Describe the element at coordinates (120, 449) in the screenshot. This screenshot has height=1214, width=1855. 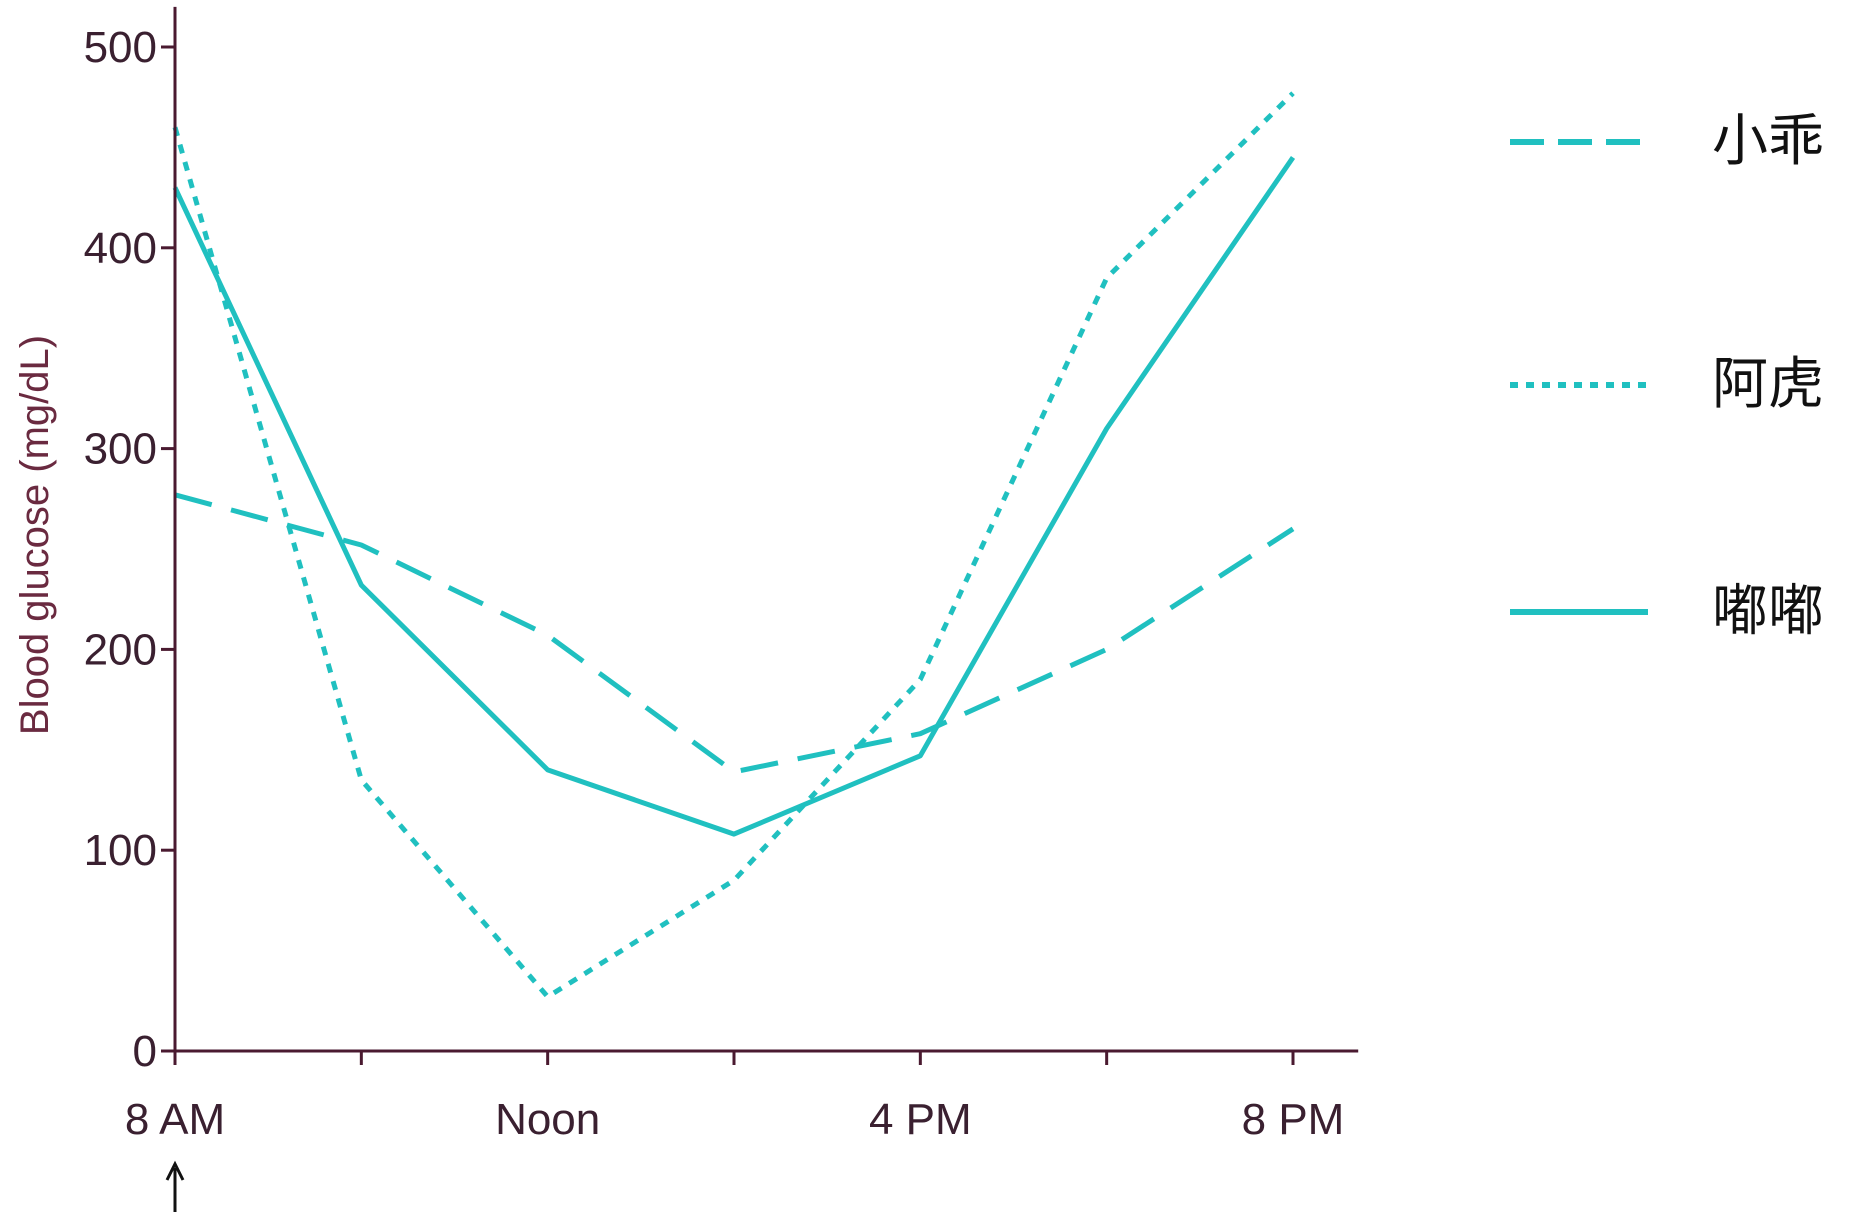
I see `y-tick-label-300: 300` at that location.